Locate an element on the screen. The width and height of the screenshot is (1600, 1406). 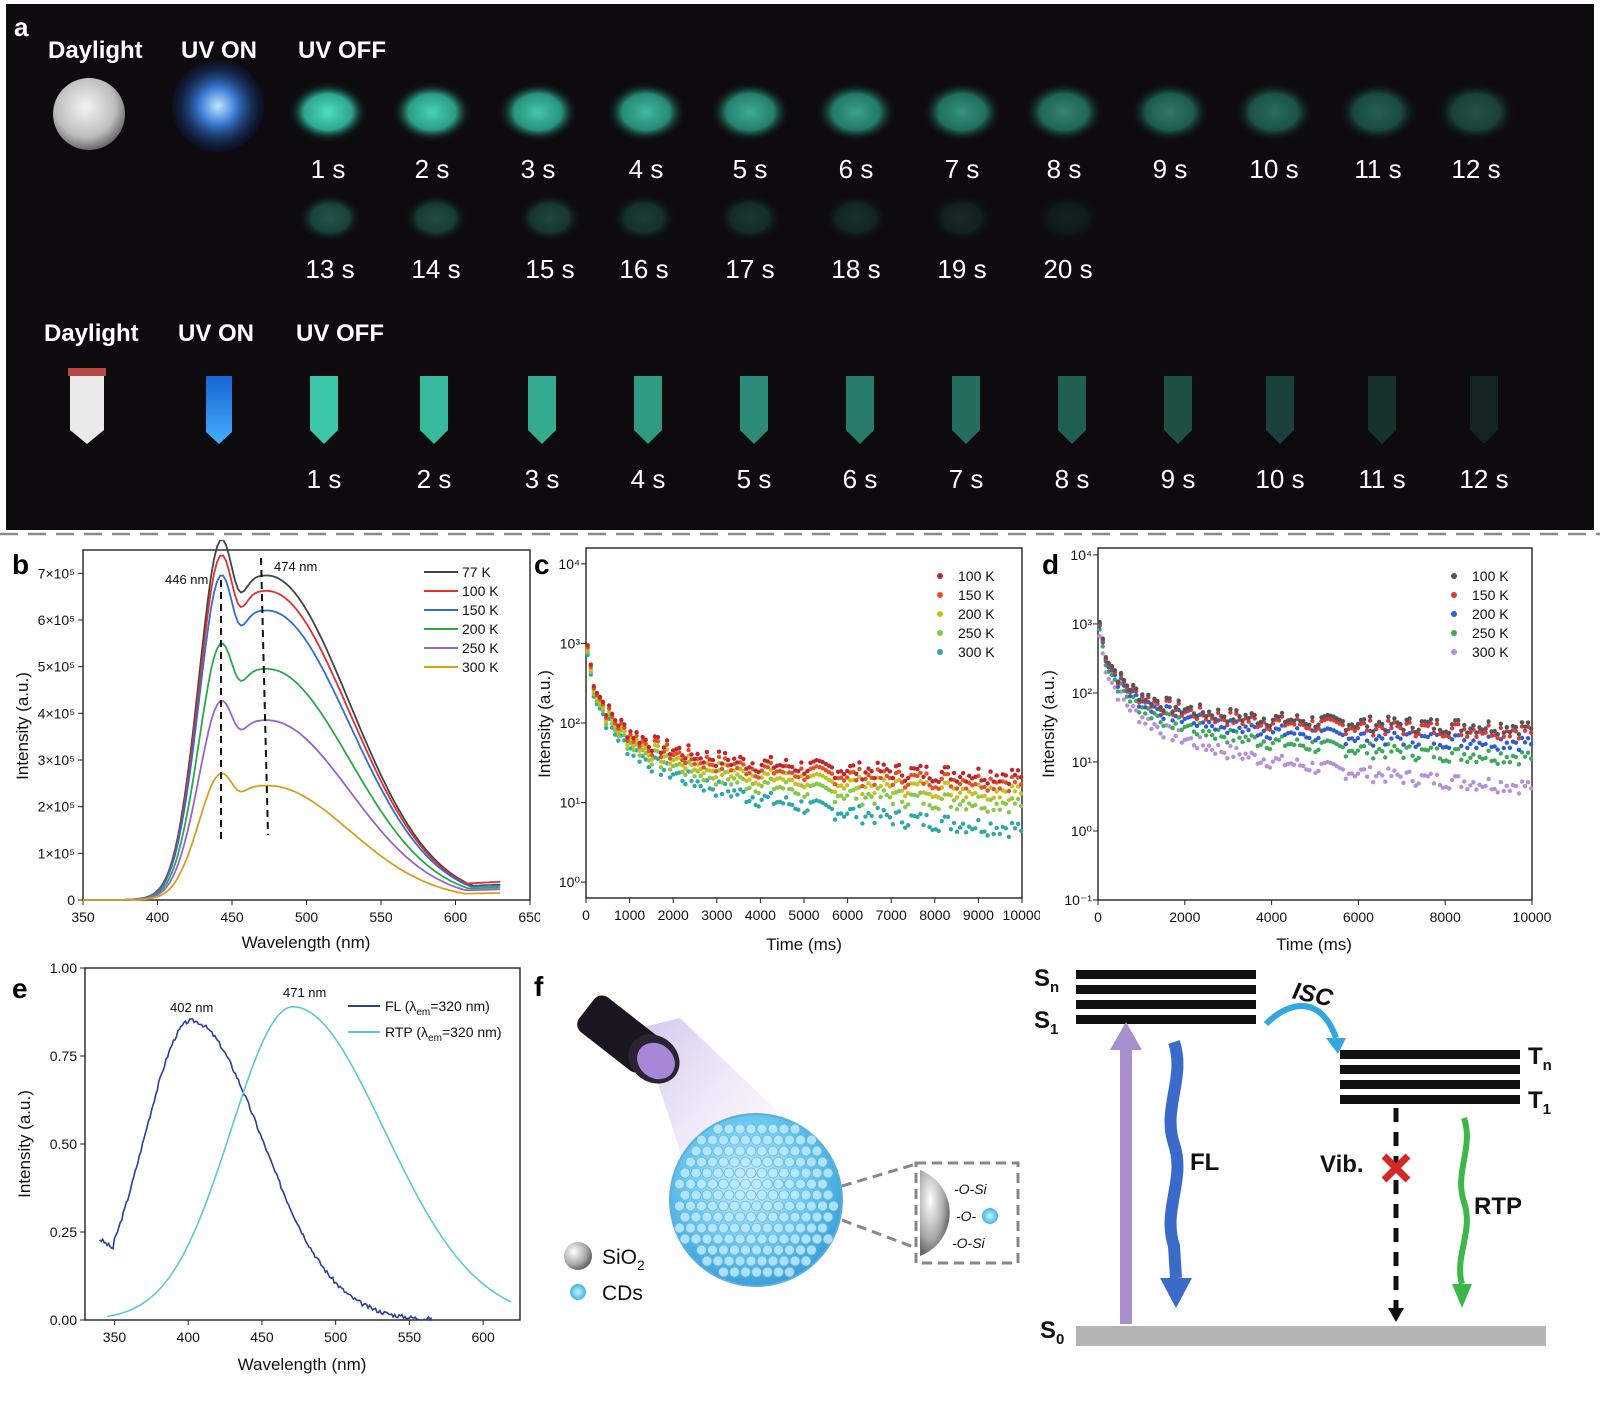
chart-c-legend-swatch is located at coordinates (940, 595).